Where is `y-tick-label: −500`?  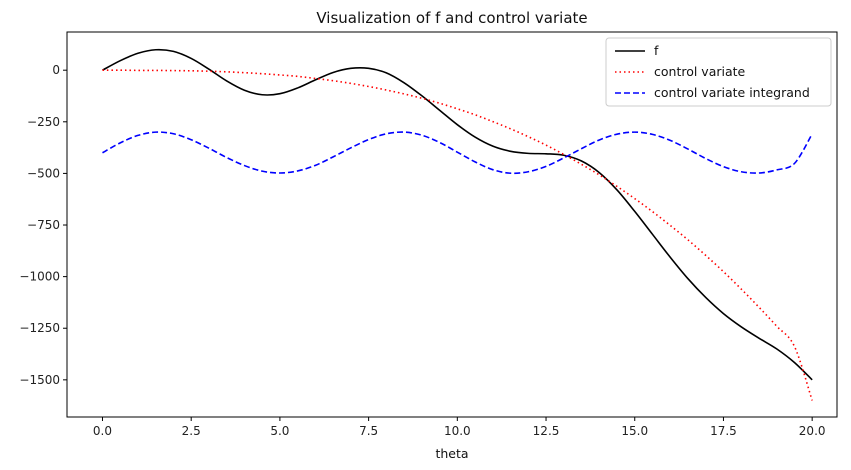 y-tick-label: −500 is located at coordinates (43, 173).